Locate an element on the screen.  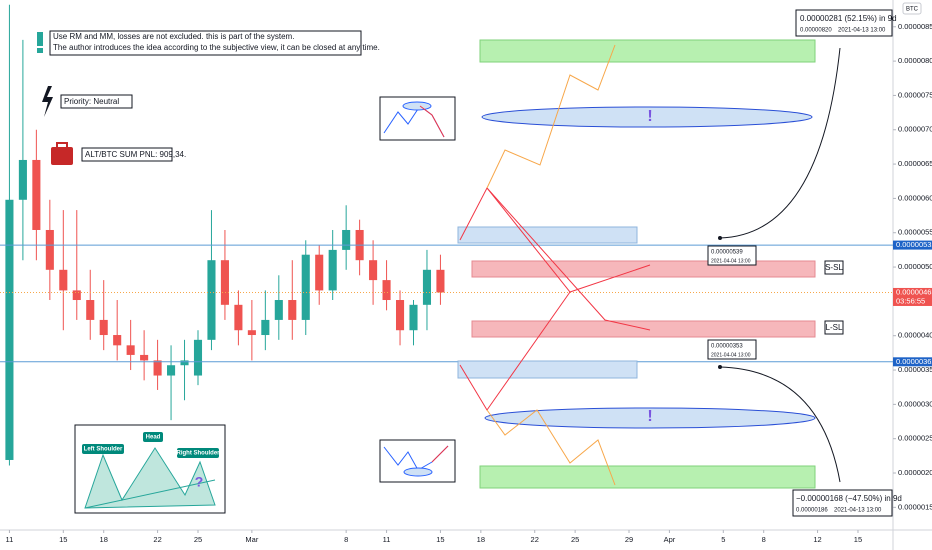
pnl-box is located at coordinates (127, 154).